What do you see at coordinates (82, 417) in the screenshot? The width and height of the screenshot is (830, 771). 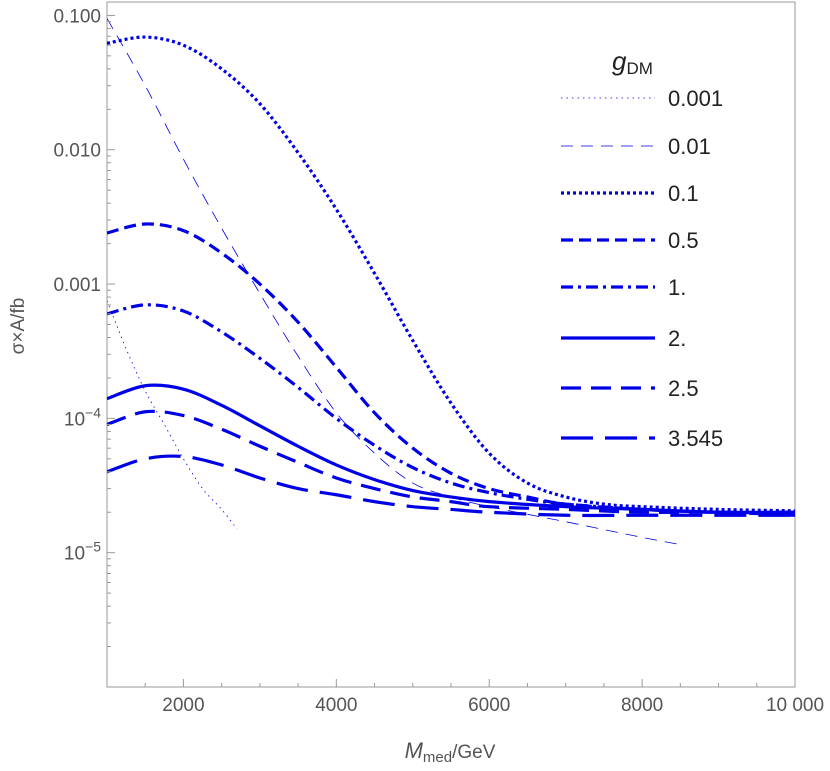 I see `y-tick-label-power: 10⁻⁴` at bounding box center [82, 417].